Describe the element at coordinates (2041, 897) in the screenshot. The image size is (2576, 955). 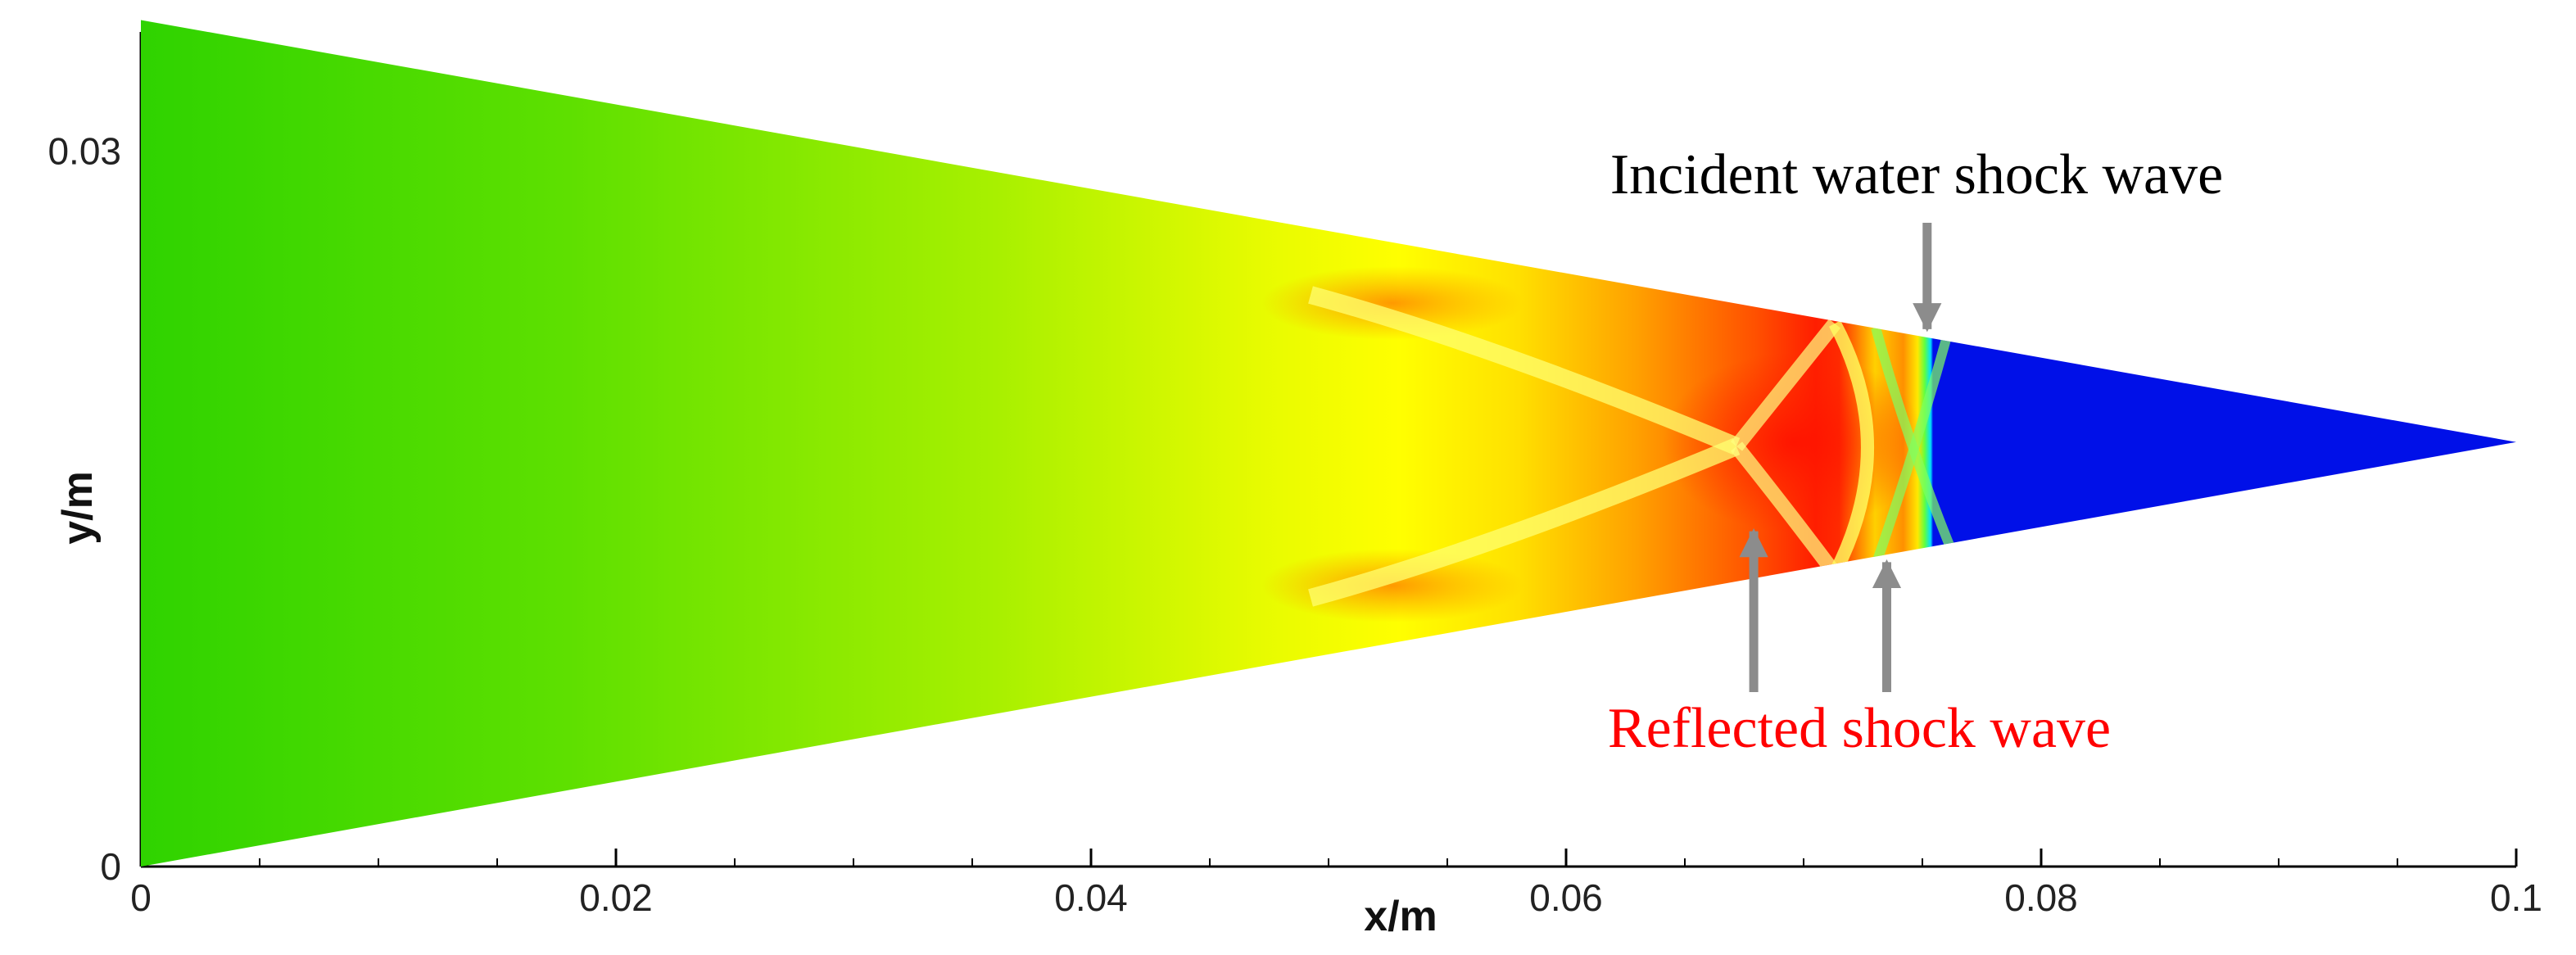
I see `x-tick-label: 0.08` at that location.